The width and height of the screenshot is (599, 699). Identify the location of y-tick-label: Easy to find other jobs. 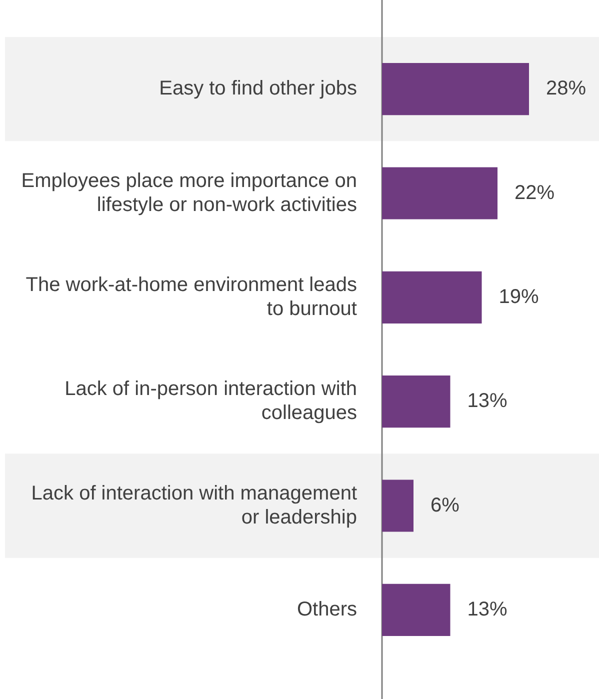
(258, 89).